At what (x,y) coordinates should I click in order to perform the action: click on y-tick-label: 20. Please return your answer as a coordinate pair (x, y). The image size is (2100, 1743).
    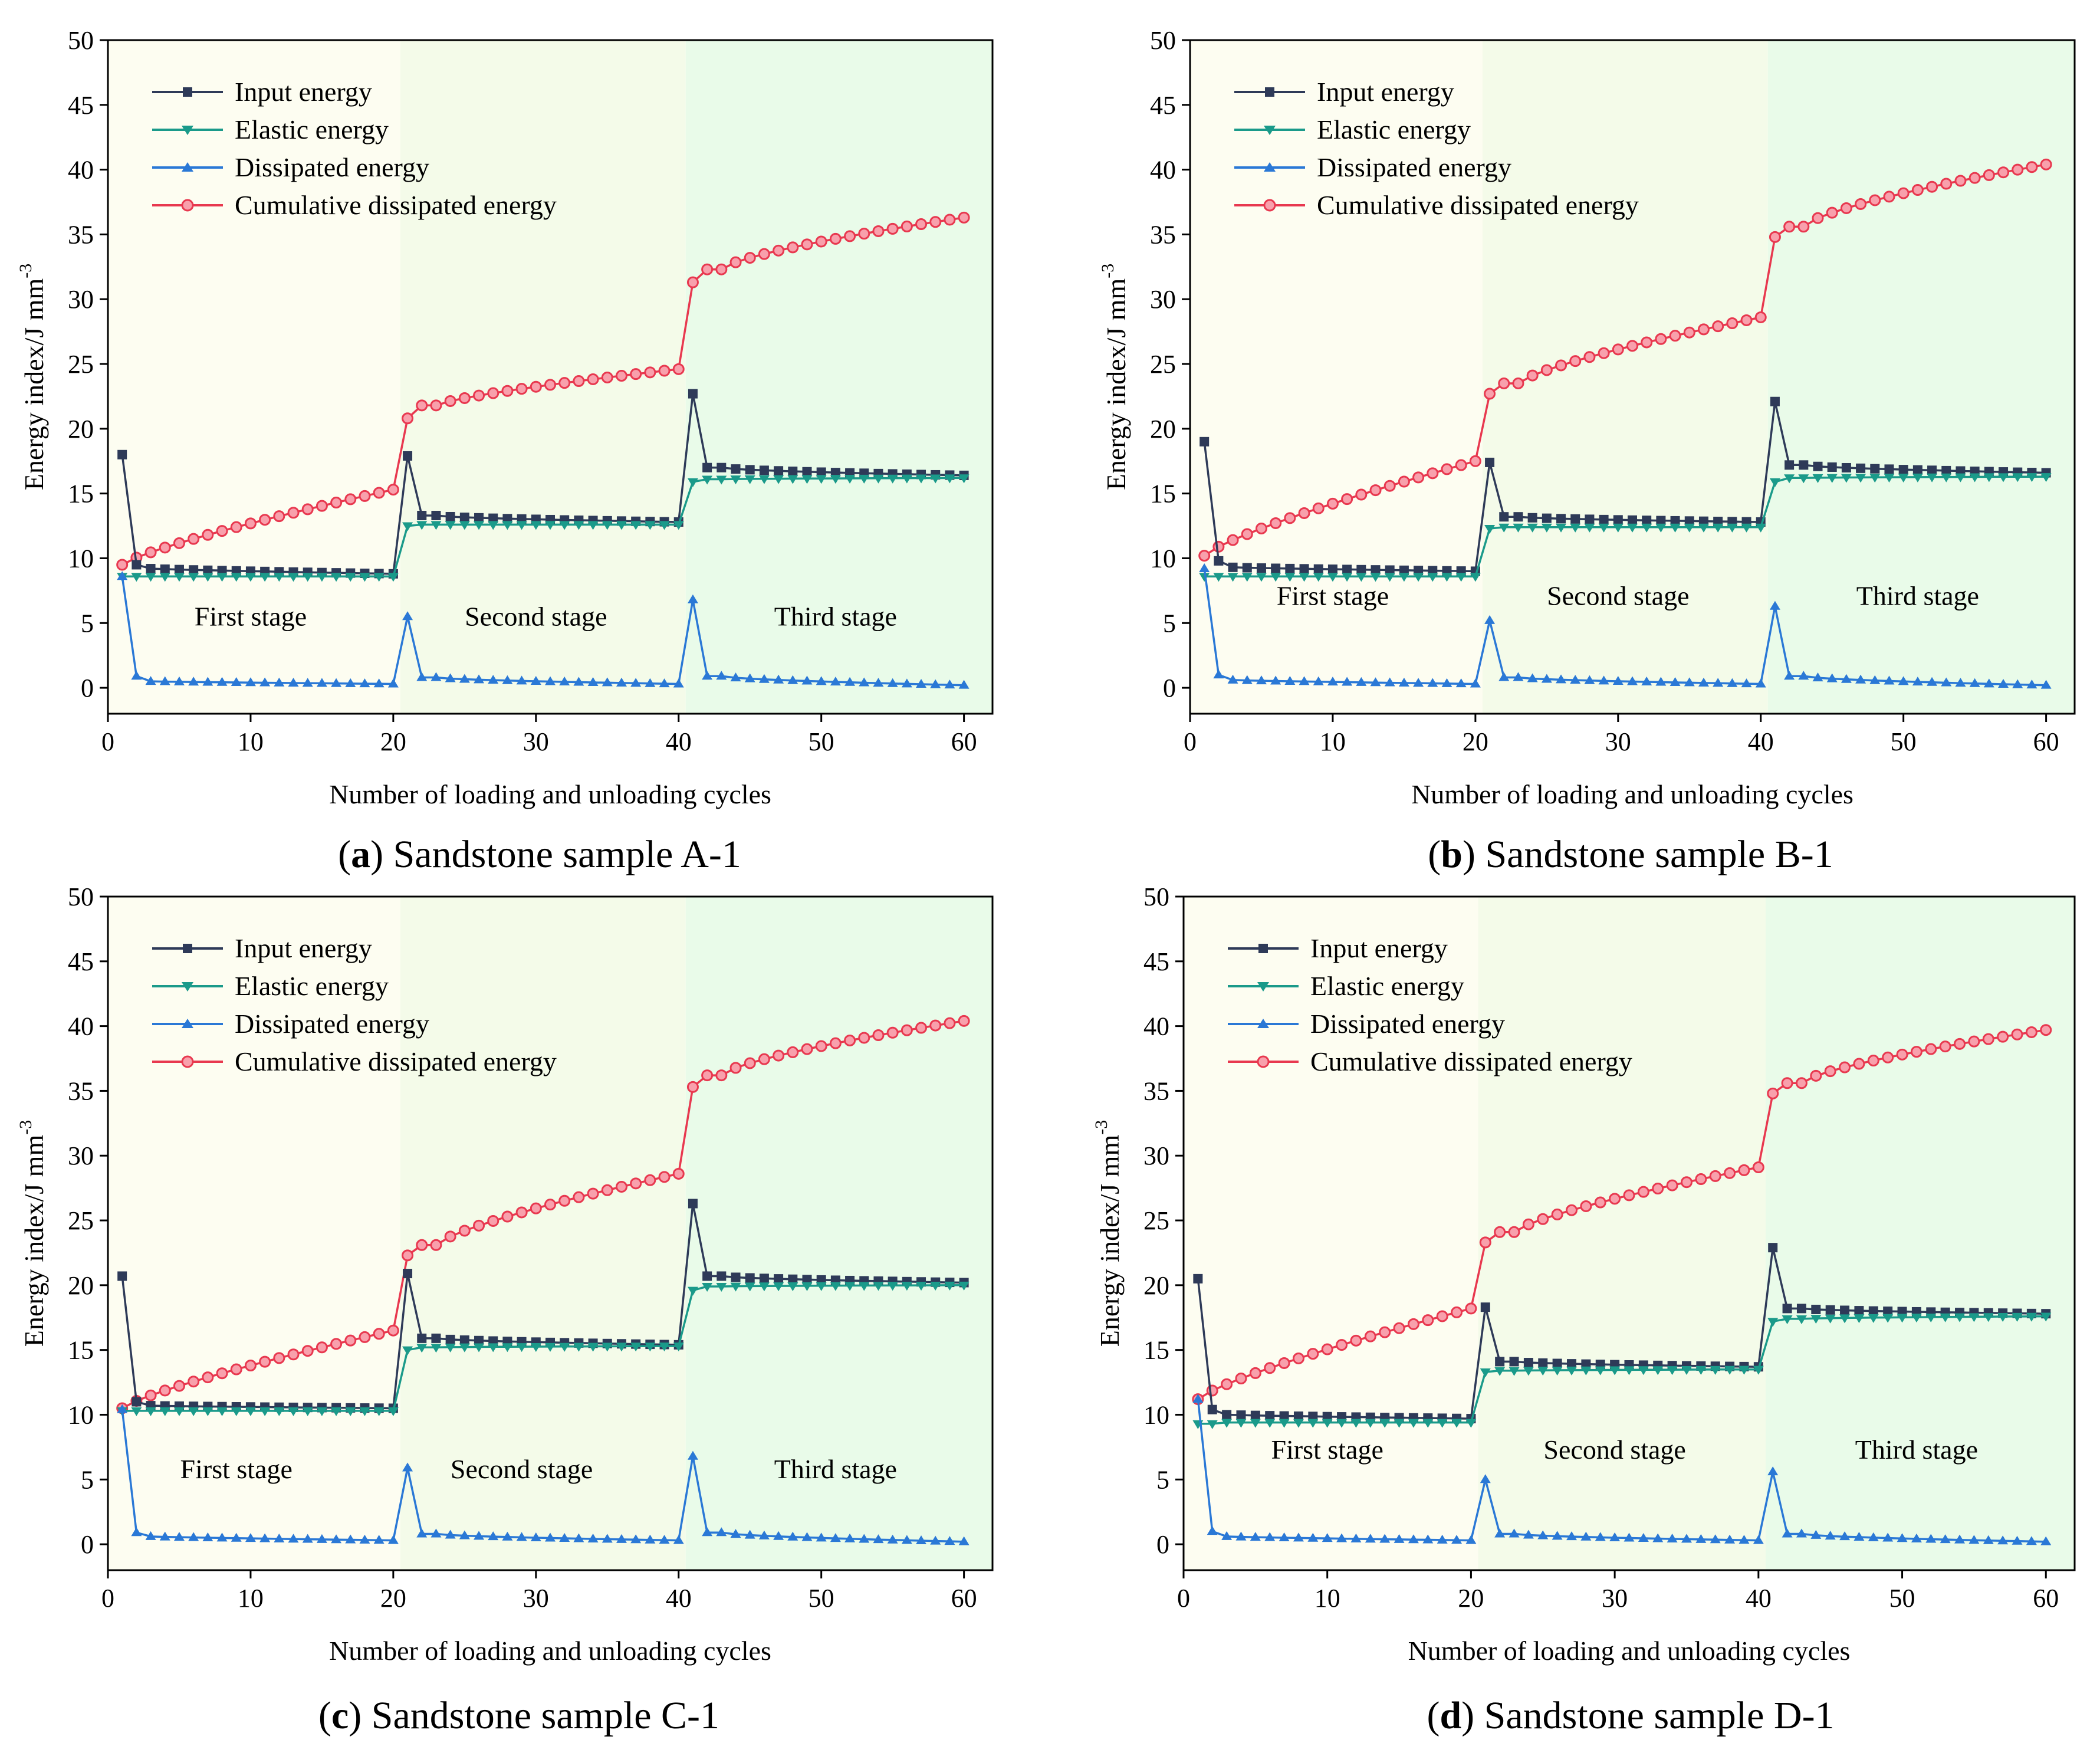
    Looking at the image, I should click on (81, 1285).